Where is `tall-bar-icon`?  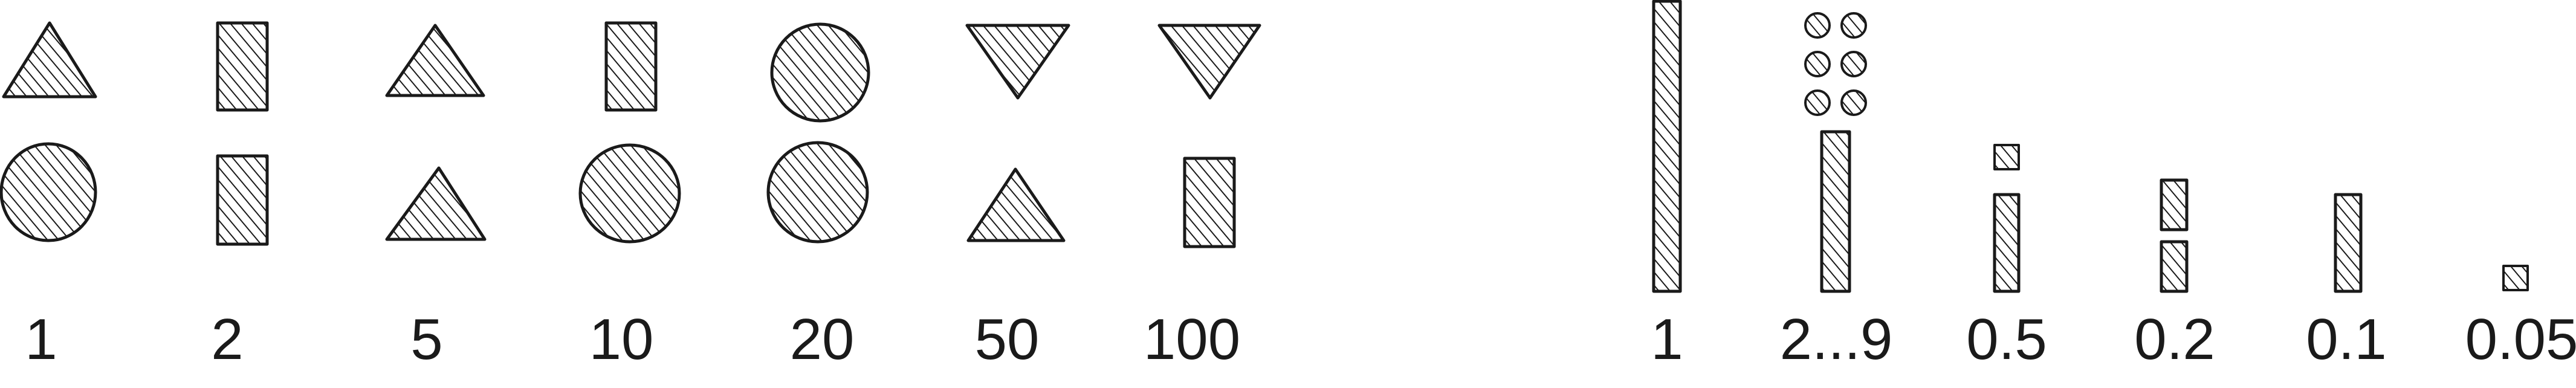 tall-bar-icon is located at coordinates (1667, 146).